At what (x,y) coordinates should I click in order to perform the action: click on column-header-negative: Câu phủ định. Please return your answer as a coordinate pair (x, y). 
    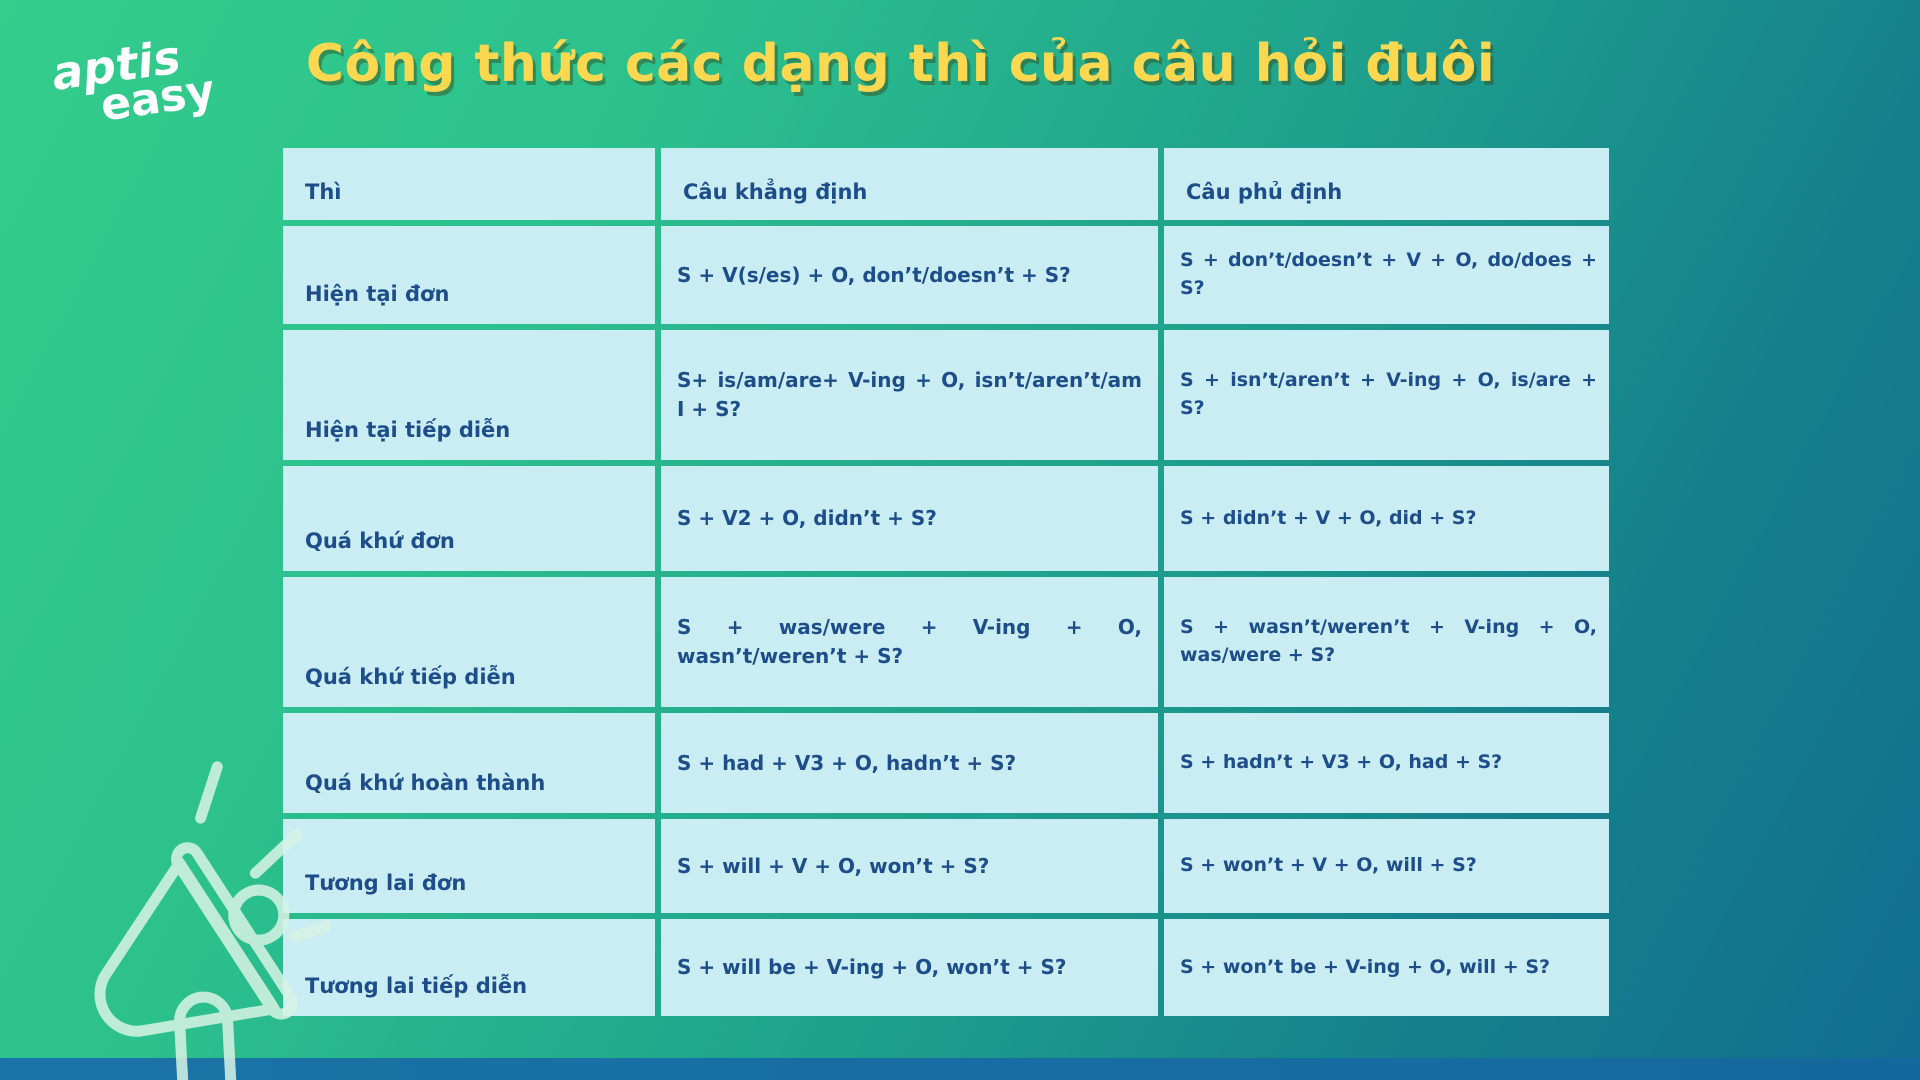
    Looking at the image, I should click on (1386, 184).